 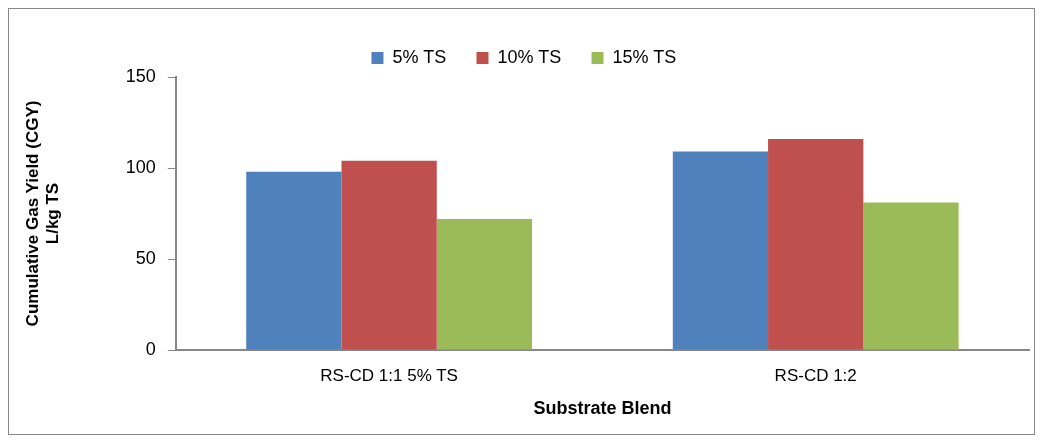 I want to click on y-axis-title: Cumulative Gas Yield (CGY) L/kg TS, so click(x=42, y=213).